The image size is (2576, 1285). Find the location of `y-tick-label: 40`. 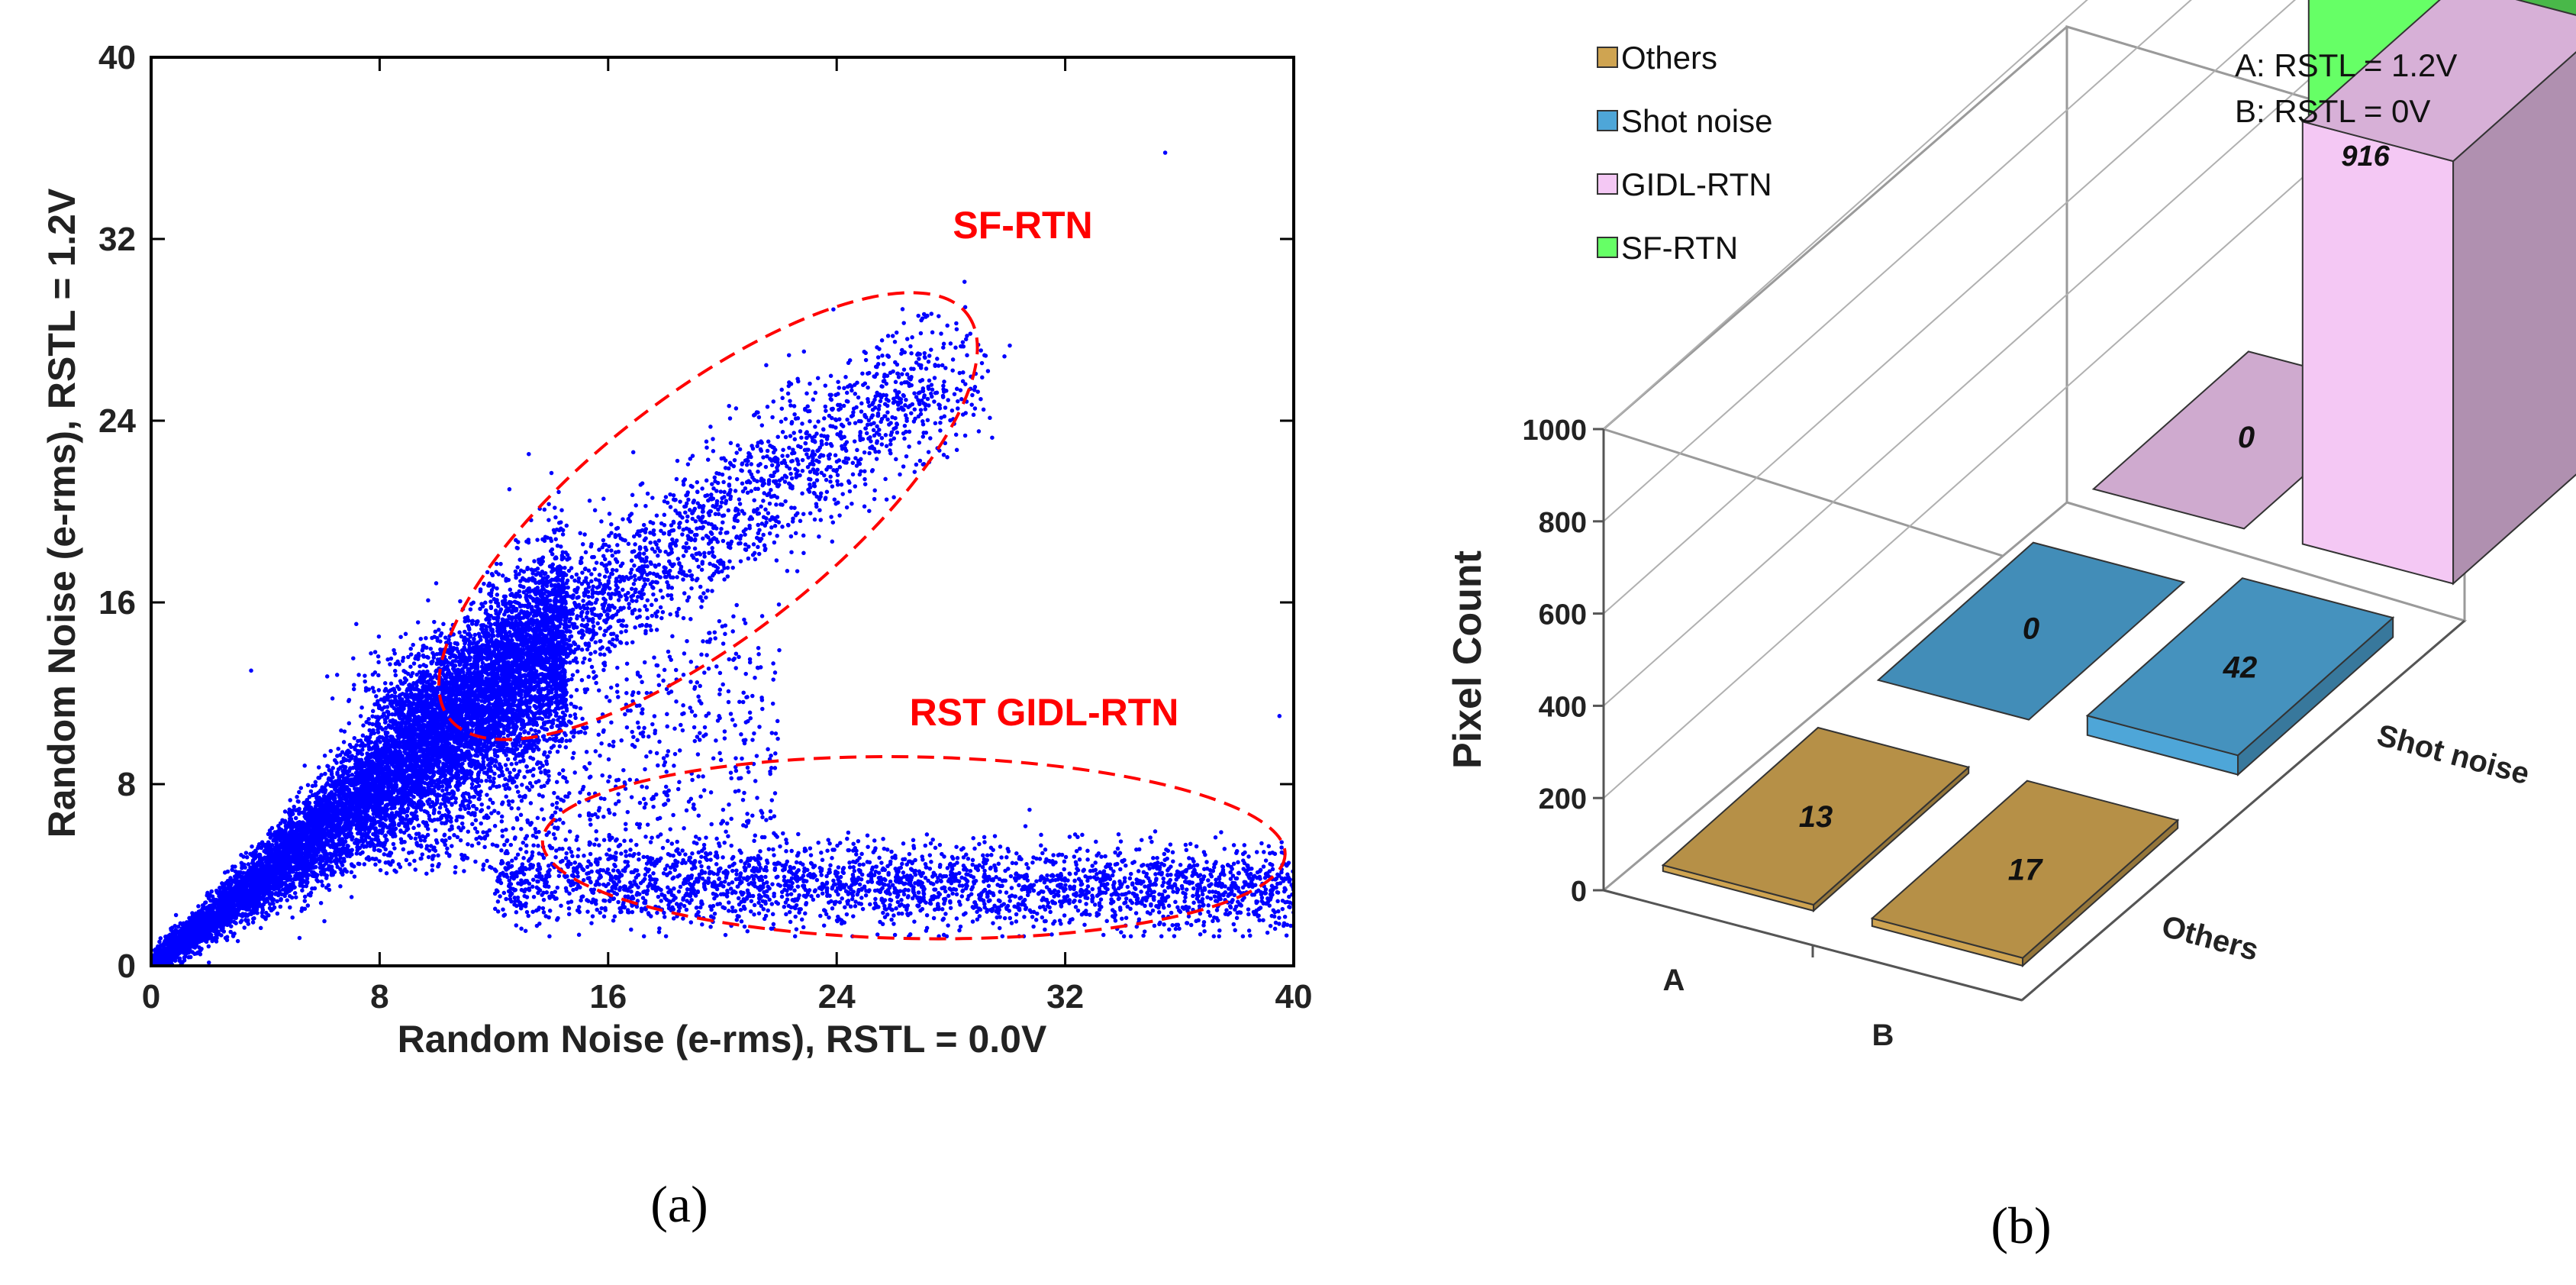

y-tick-label: 40 is located at coordinates (117, 57).